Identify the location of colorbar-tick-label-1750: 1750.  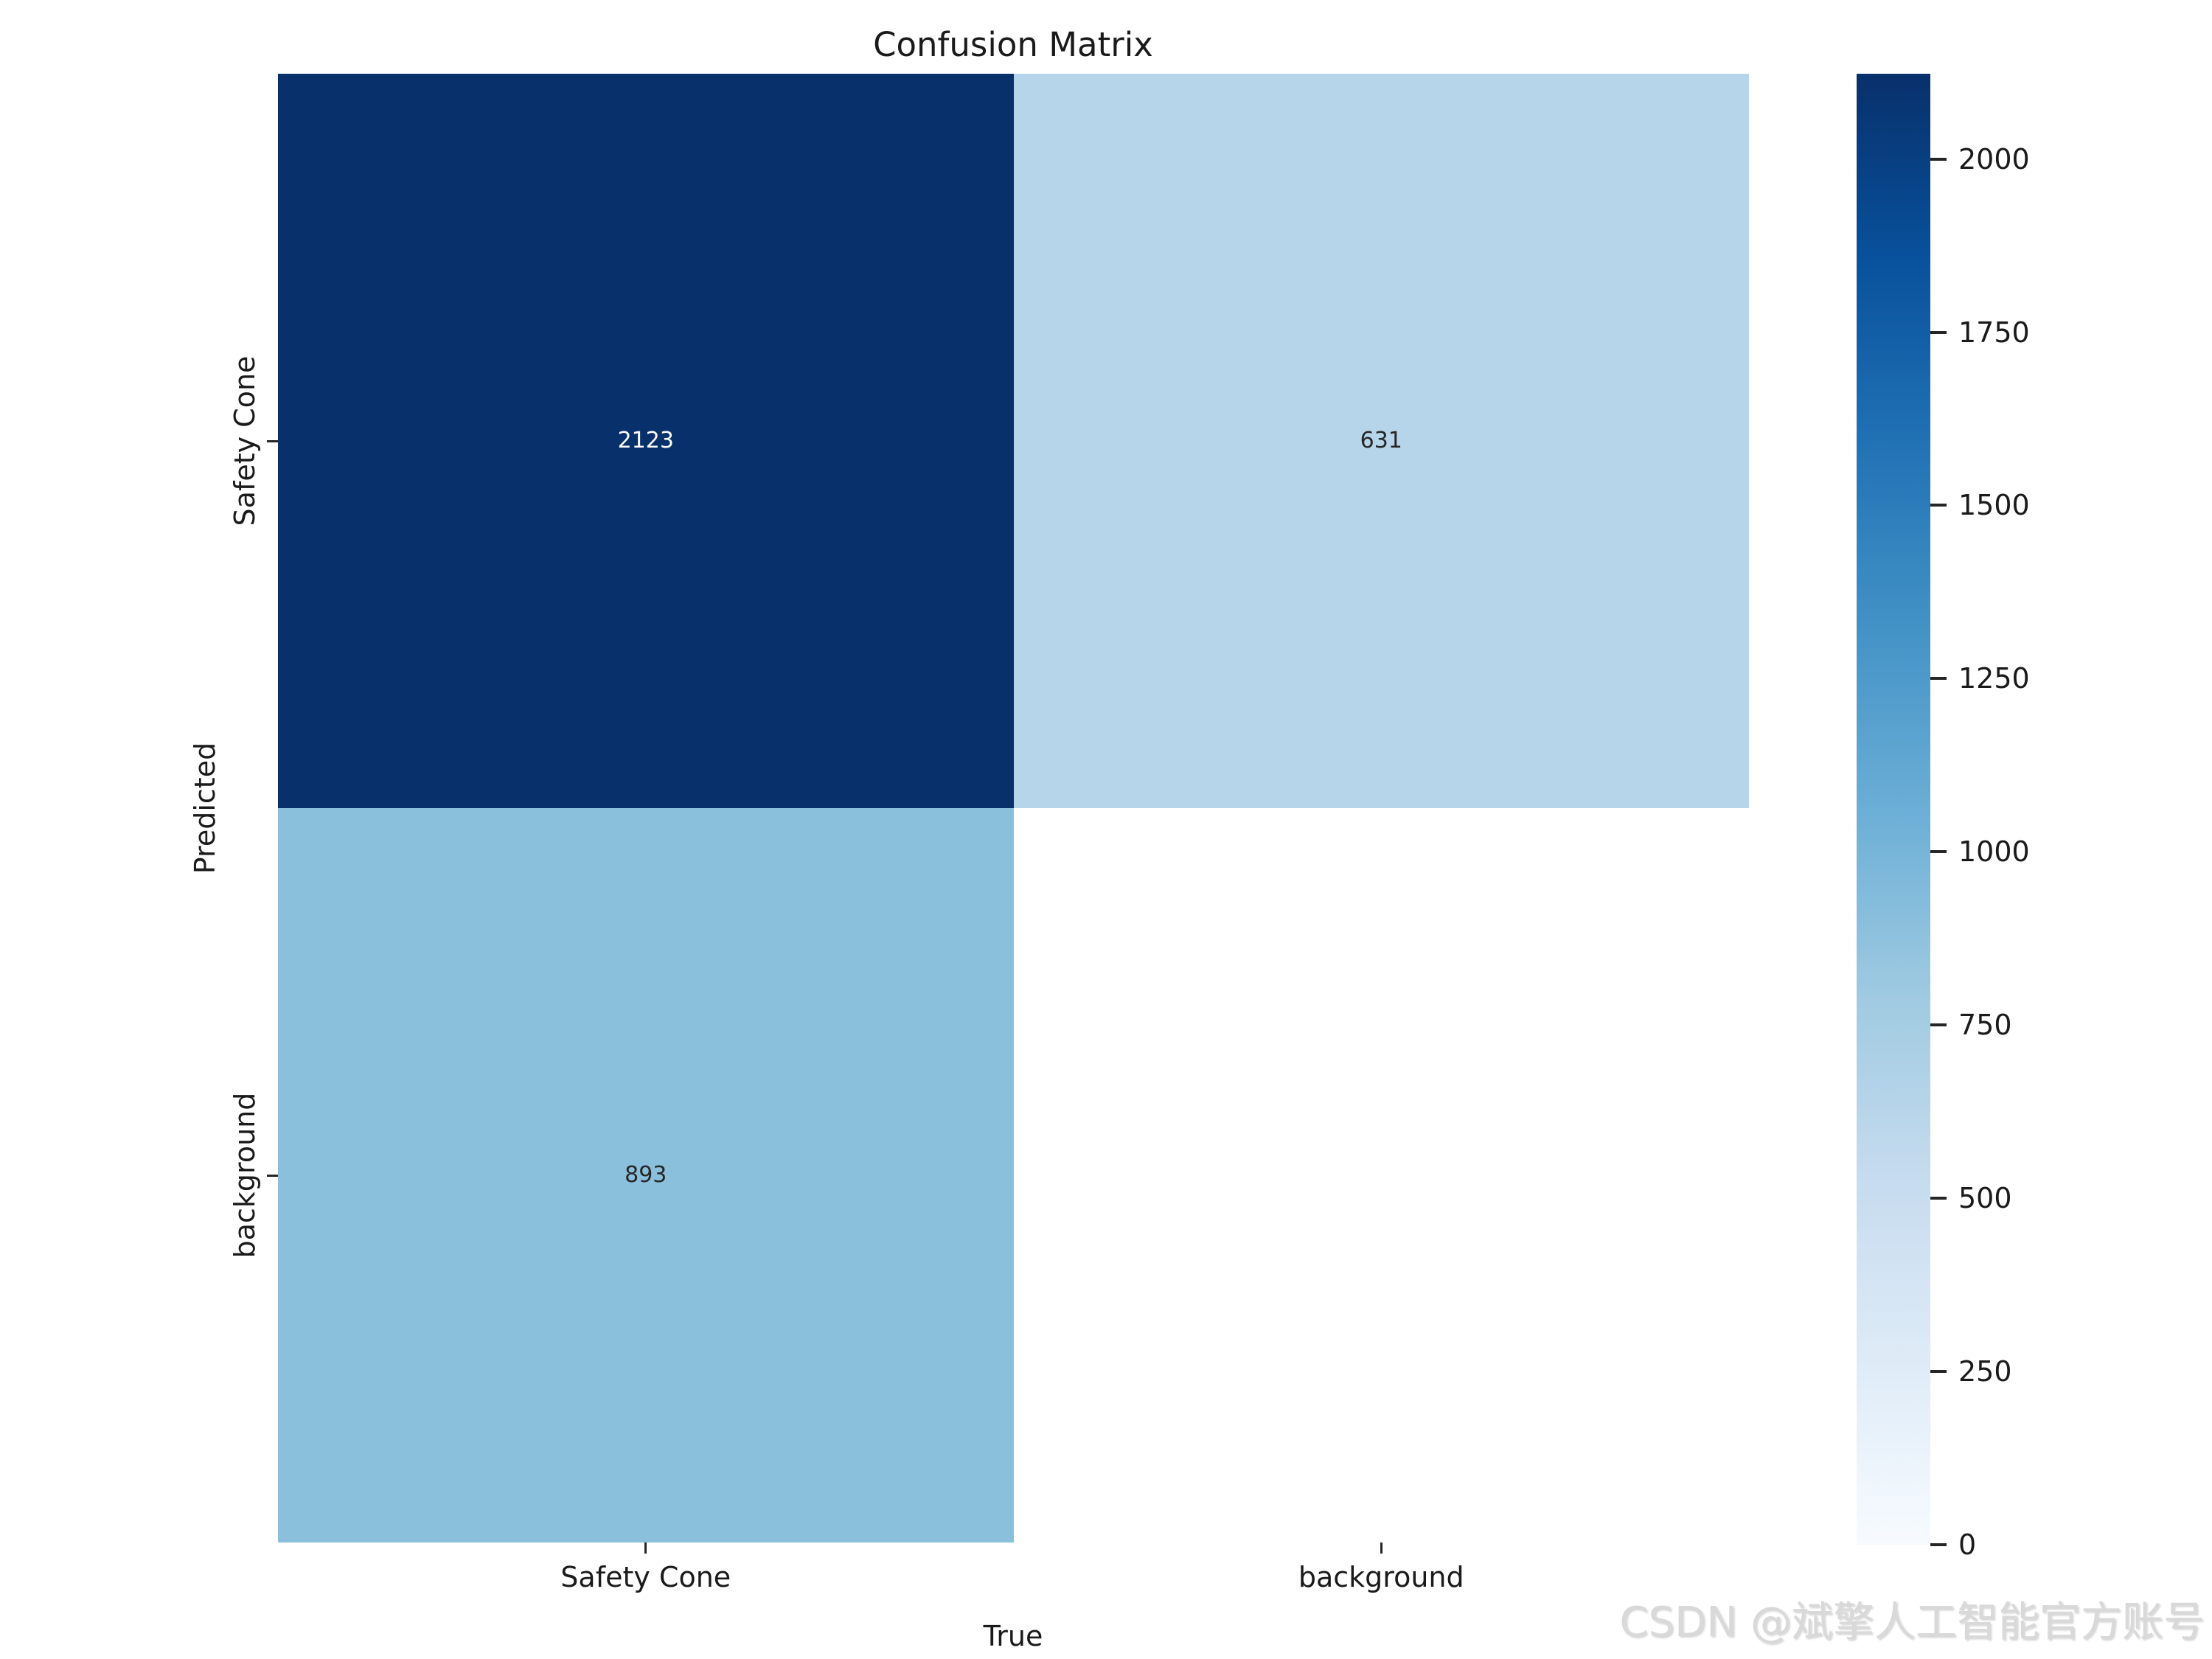
(1994, 332).